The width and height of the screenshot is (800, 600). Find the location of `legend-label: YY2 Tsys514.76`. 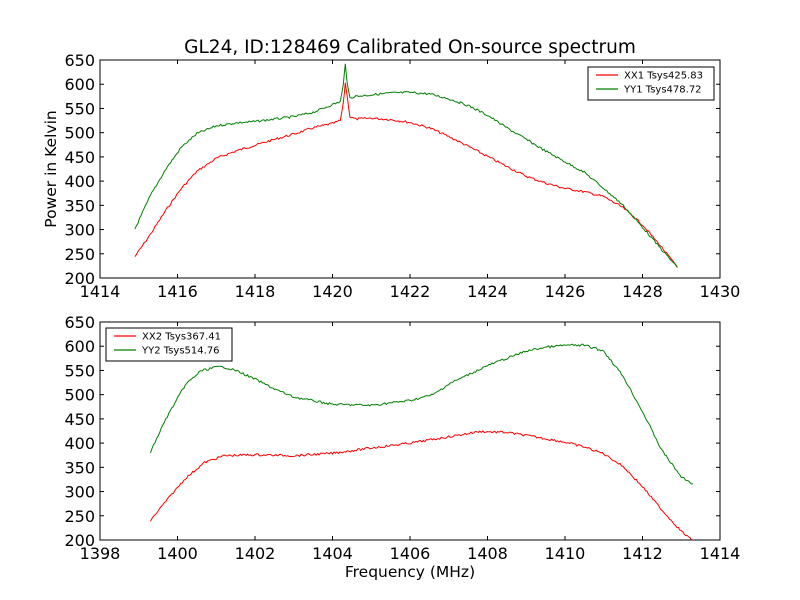

legend-label: YY2 Tsys514.76 is located at coordinates (180, 351).